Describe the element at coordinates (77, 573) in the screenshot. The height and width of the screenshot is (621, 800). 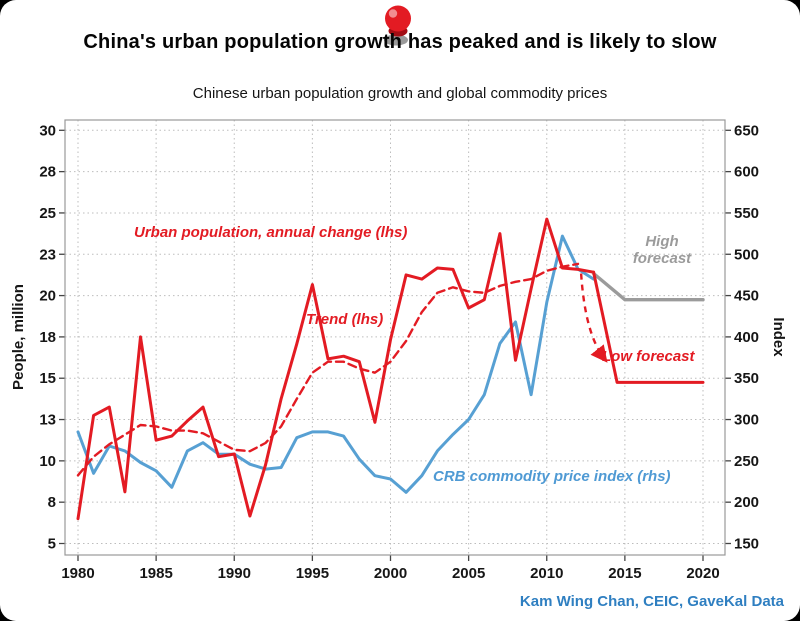
I see `x-tick-label: 1980` at that location.